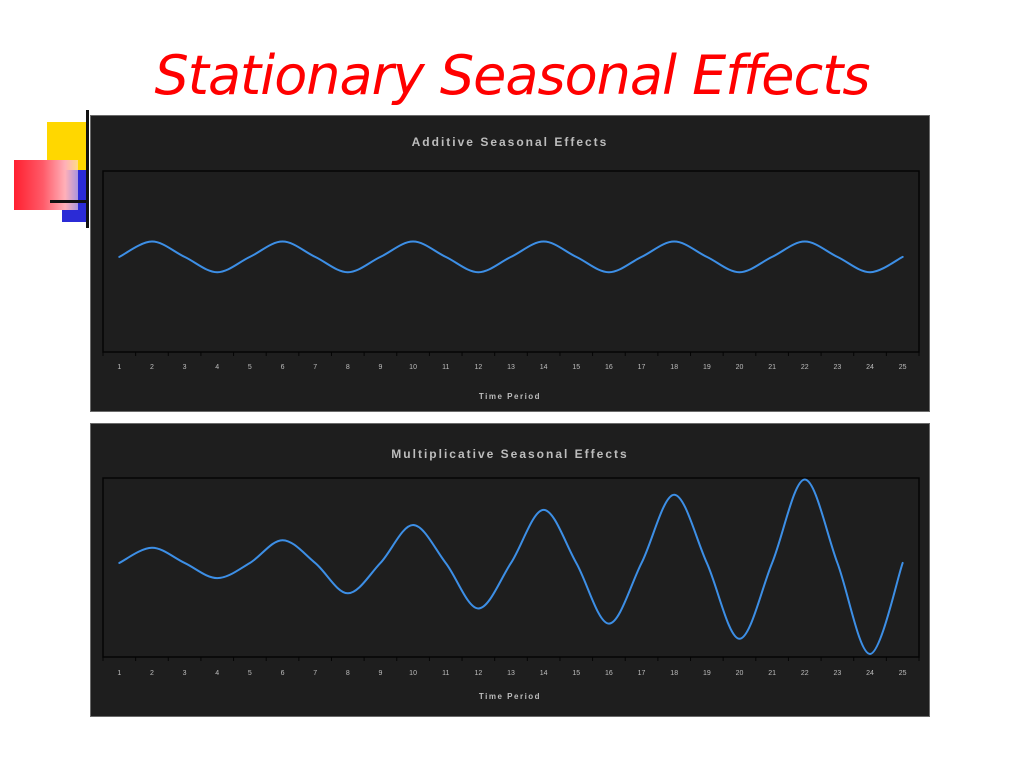 The image size is (1024, 768). What do you see at coordinates (511, 257) in the screenshot?
I see `series-line` at bounding box center [511, 257].